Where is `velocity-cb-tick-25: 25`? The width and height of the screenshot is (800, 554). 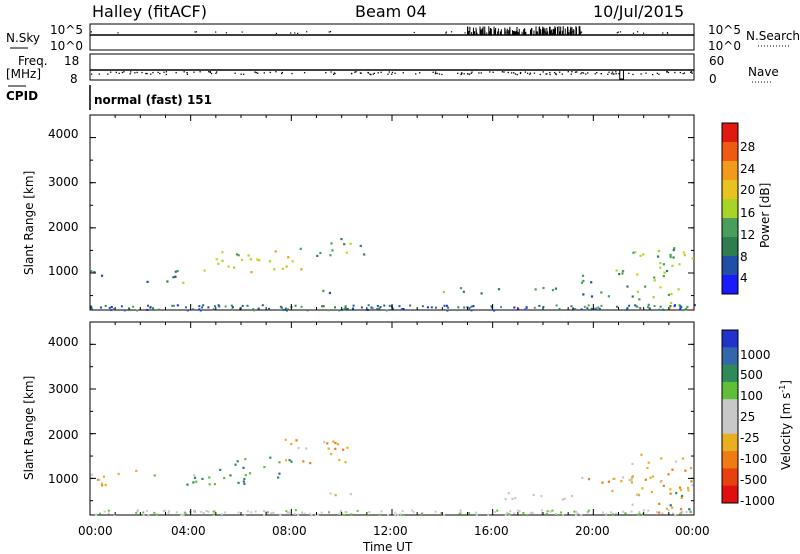 velocity-cb-tick-25: 25 is located at coordinates (748, 417).